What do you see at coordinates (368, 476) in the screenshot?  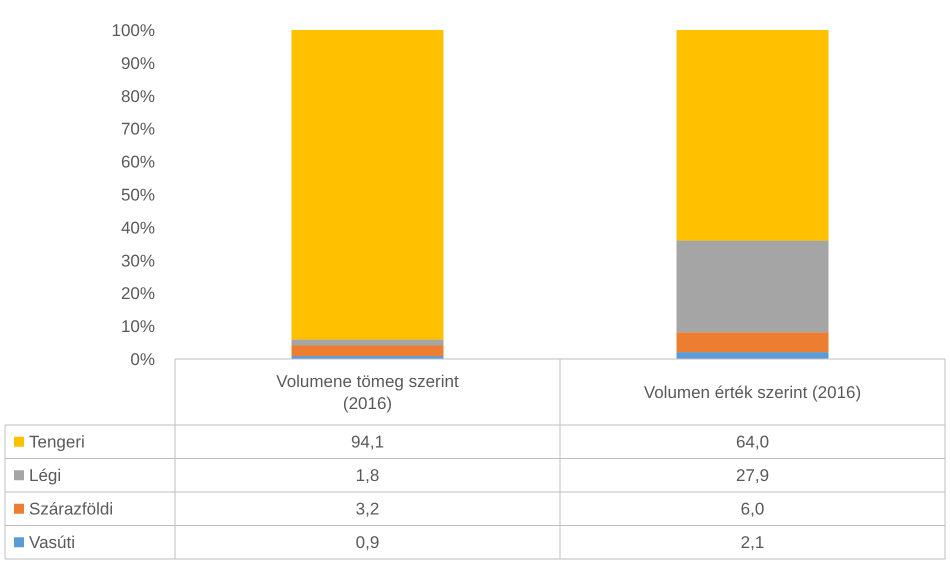 I see `data-label: 1,8` at bounding box center [368, 476].